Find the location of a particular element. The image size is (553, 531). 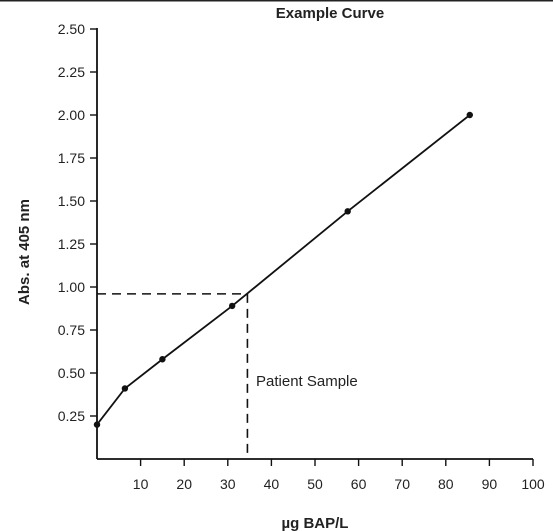

patient-sample-label: Patient Sample is located at coordinates (307, 381).